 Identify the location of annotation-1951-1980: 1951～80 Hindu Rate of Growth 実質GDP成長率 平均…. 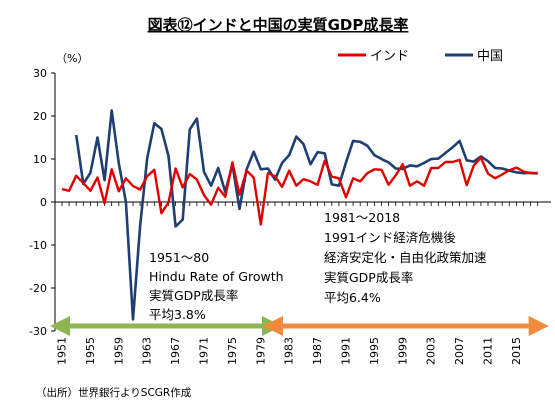
(167, 293).